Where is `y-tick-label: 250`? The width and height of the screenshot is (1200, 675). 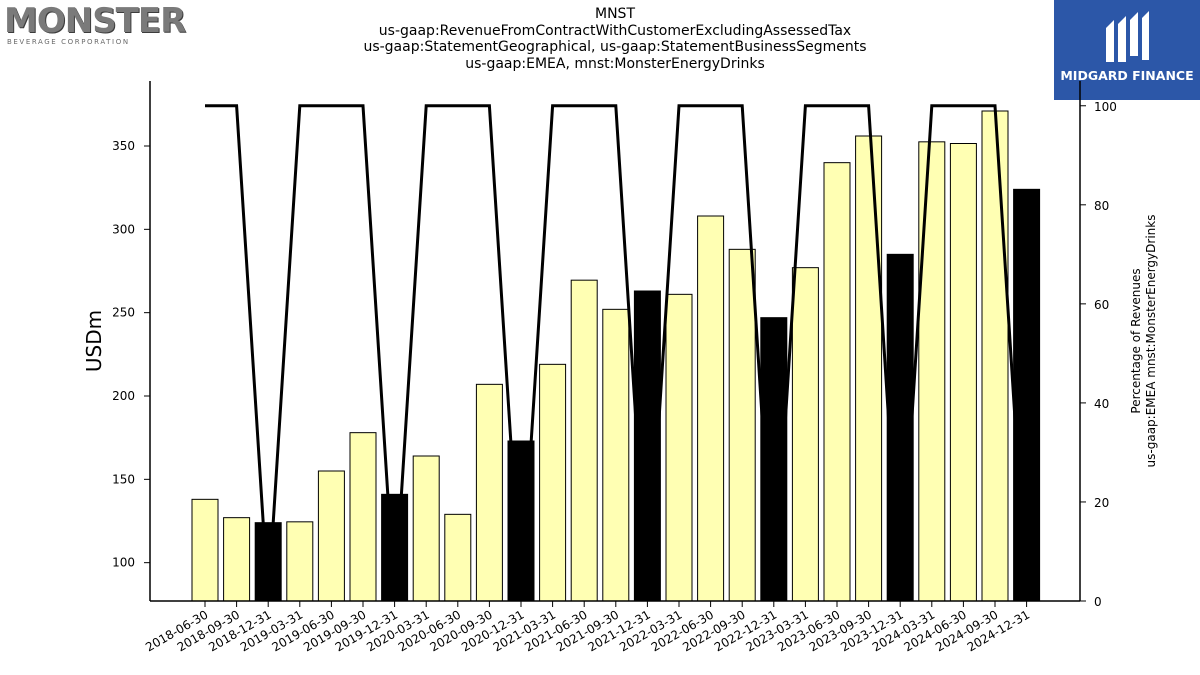
y-tick-label: 250 is located at coordinates (123, 313).